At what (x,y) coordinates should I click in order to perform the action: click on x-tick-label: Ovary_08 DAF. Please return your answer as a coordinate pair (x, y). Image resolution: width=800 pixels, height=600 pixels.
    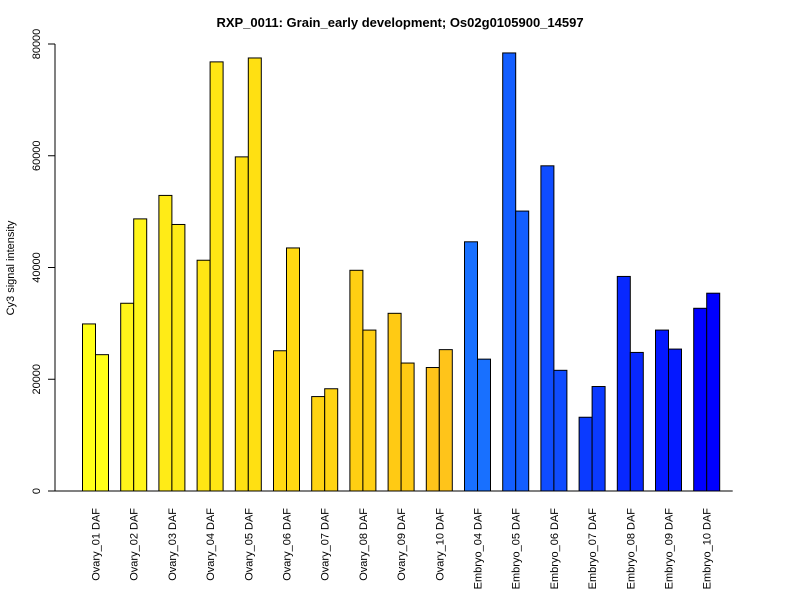
    Looking at the image, I should click on (364, 544).